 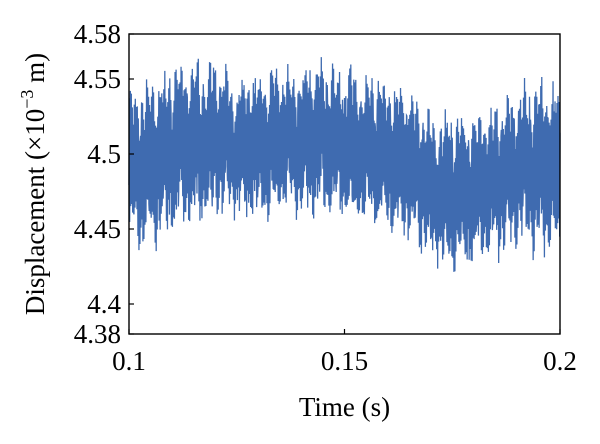 I want to click on y-tick-label: 4.58, so click(x=97, y=34).